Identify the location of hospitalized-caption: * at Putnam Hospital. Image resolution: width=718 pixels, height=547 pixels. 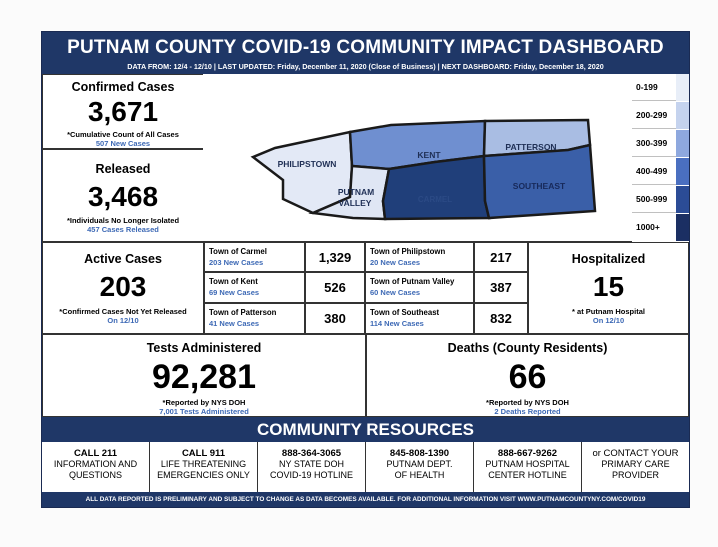
(608, 311).